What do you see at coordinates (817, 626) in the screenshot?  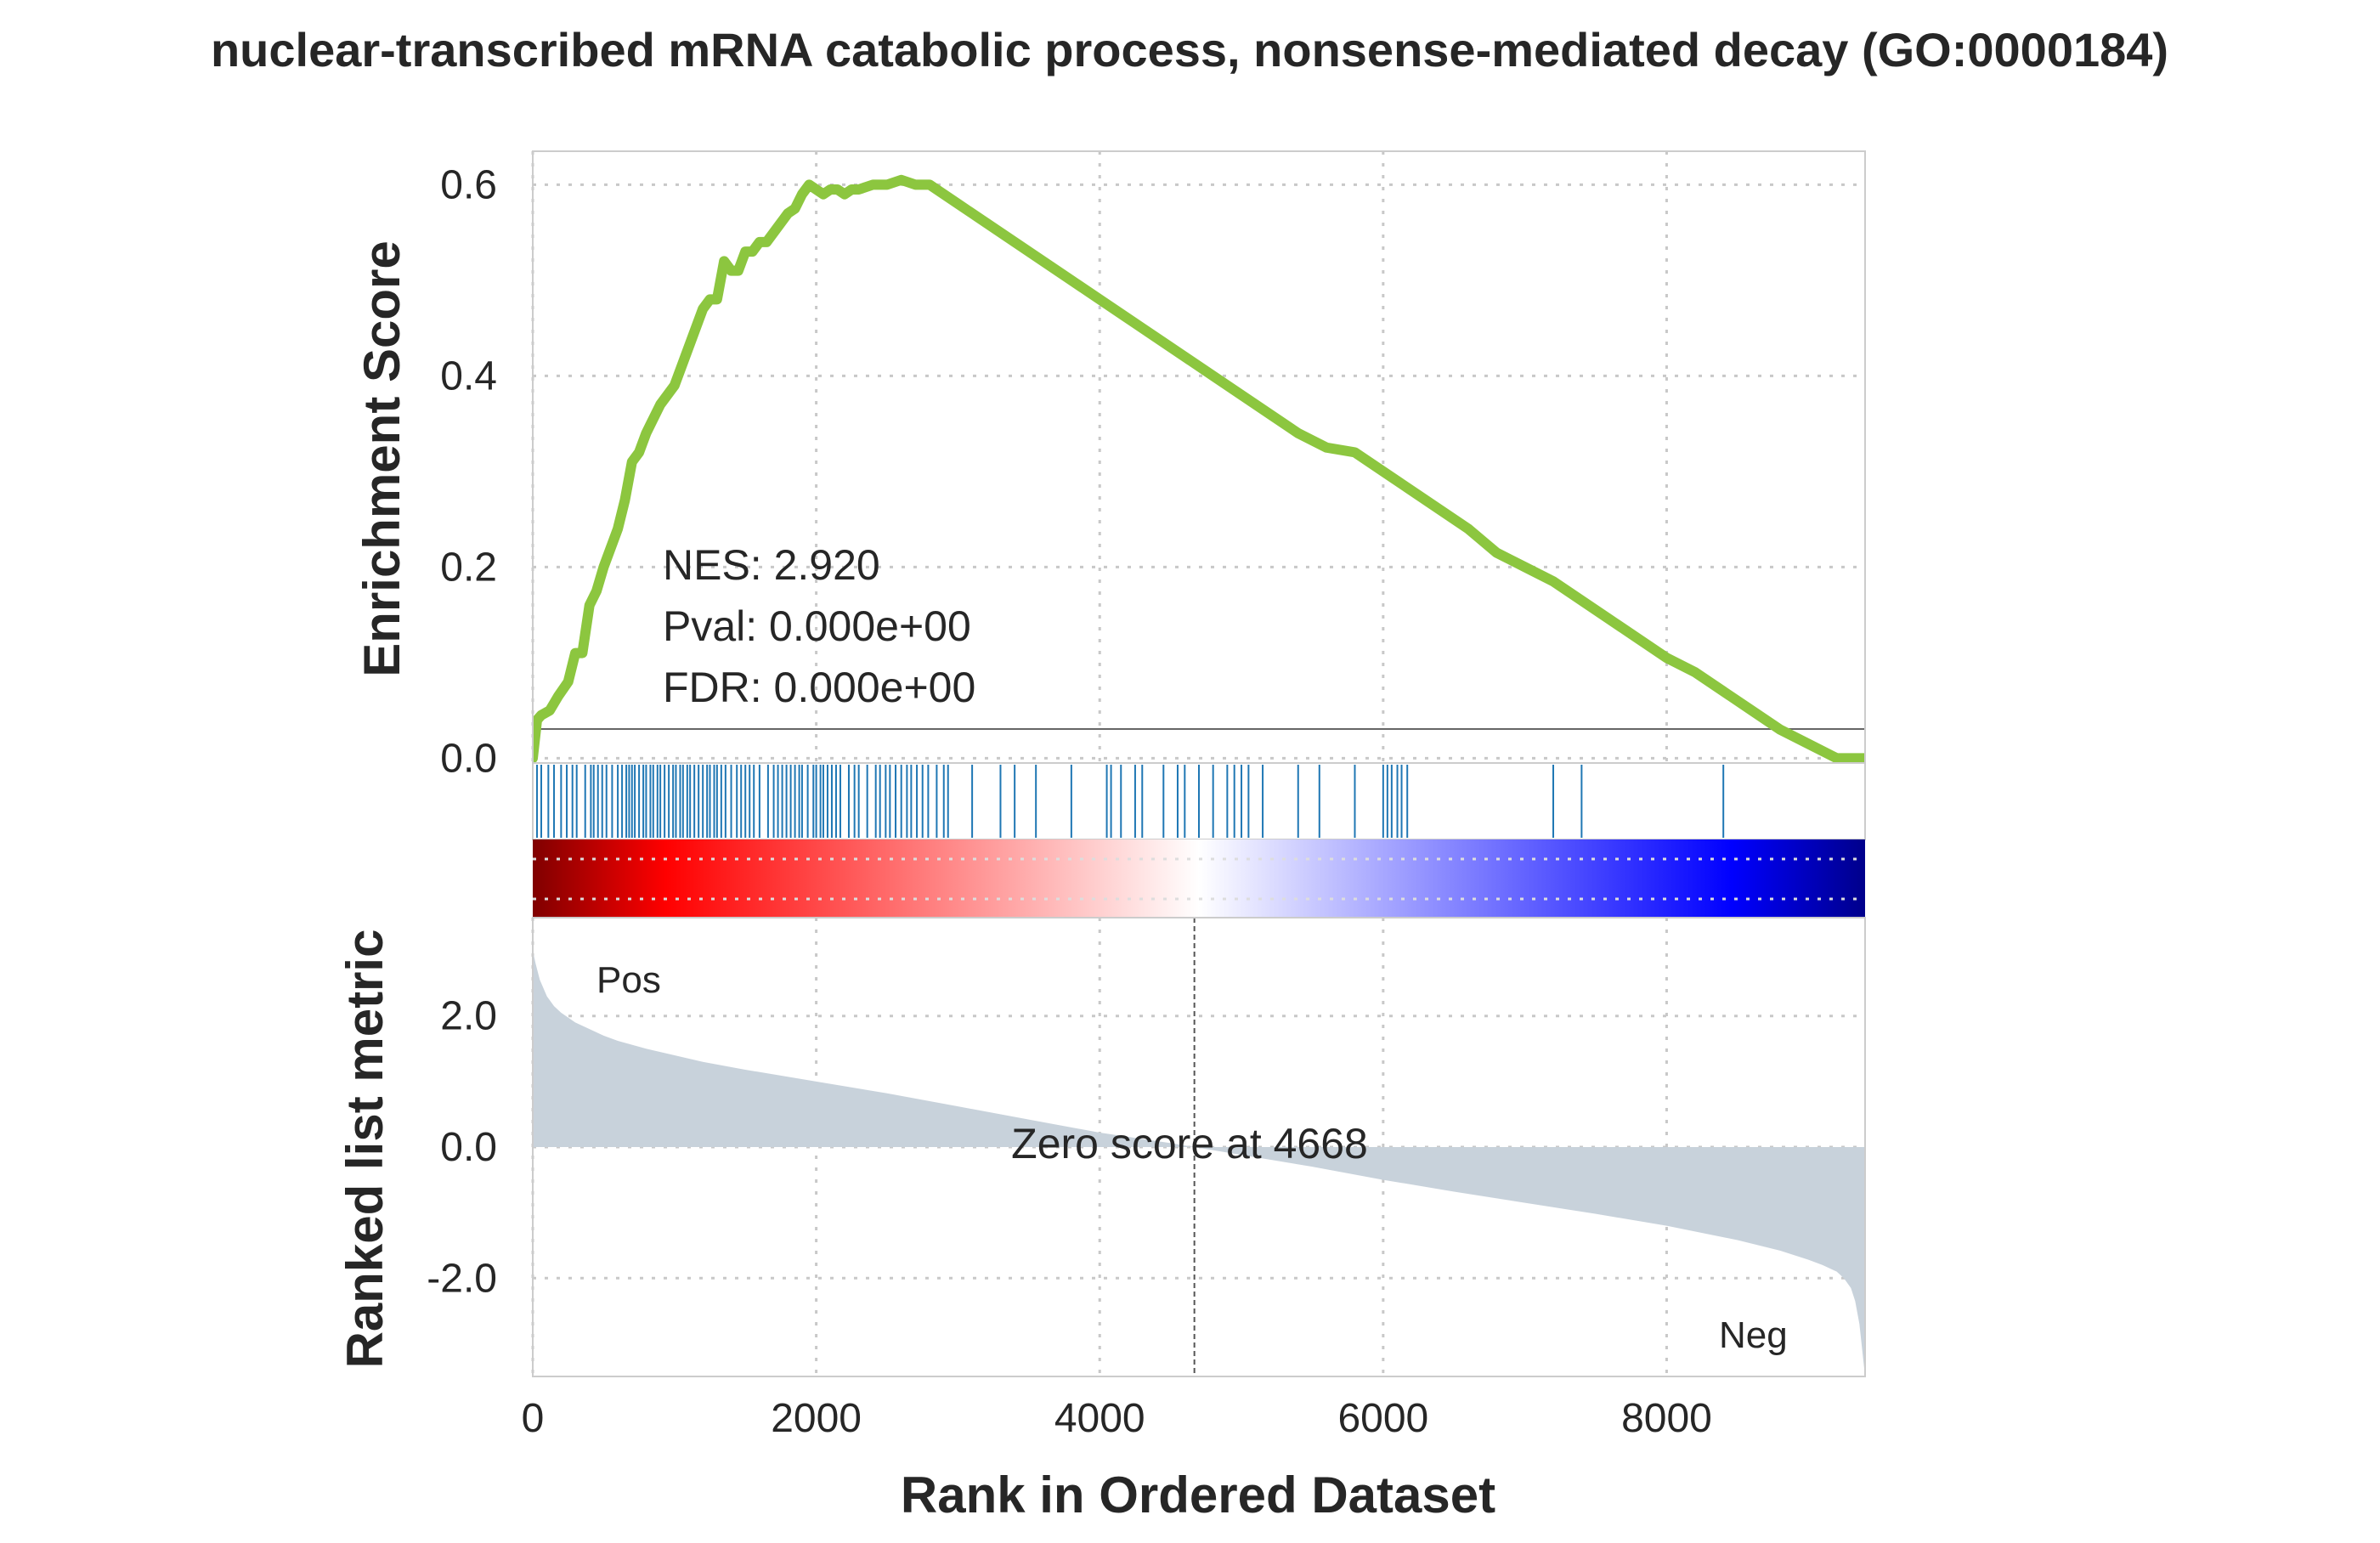 I see `pval-stat: Pval: 0.000e+00` at bounding box center [817, 626].